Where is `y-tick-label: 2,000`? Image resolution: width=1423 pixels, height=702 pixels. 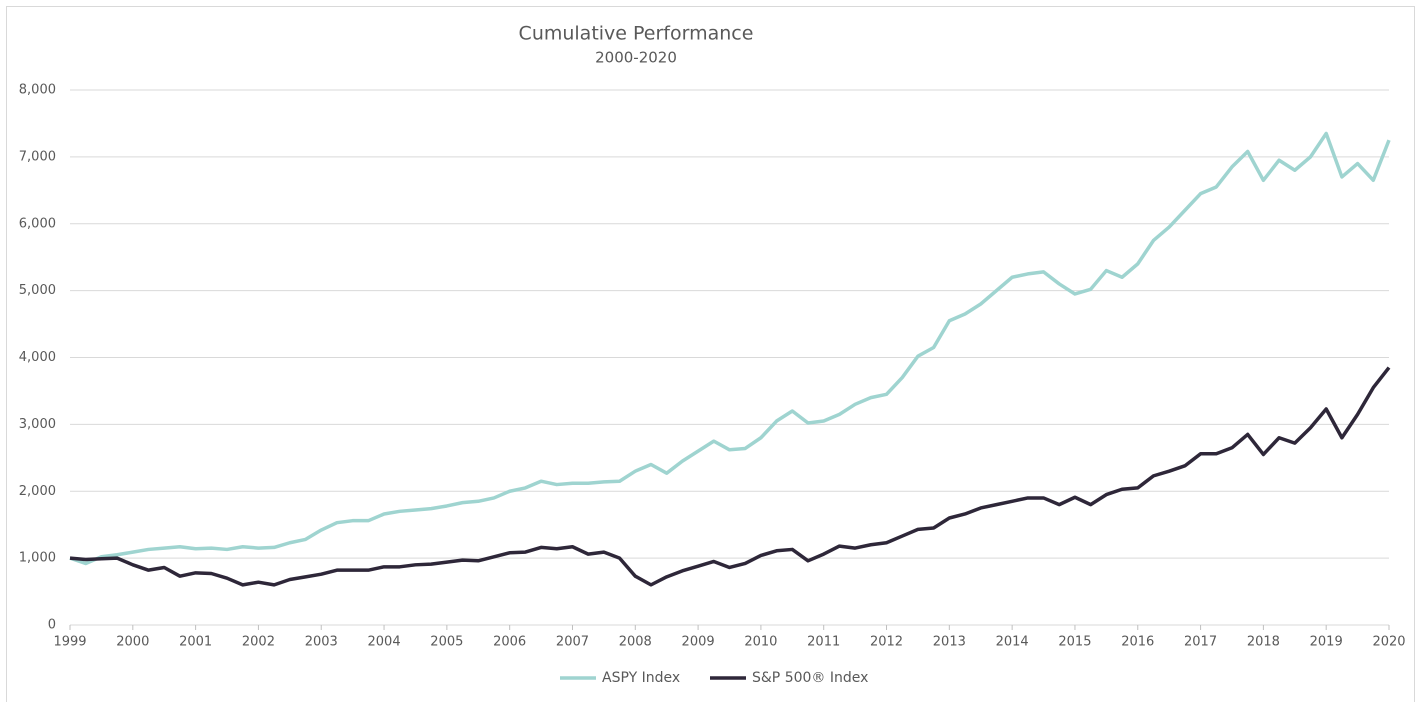
y-tick-label: 2,000 is located at coordinates (37, 491).